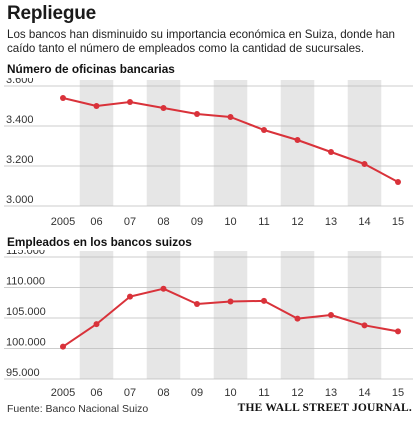 The image size is (420, 427). Describe the element at coordinates (324, 408) in the screenshot. I see `publisher-logo: THE WALL STREET JOURNAL.` at that location.